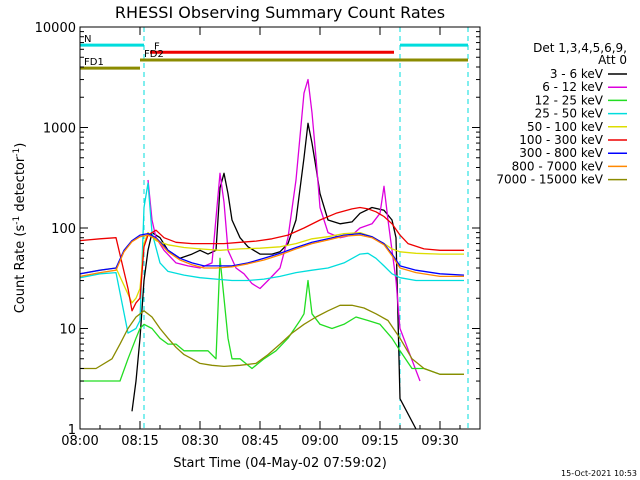  Describe the element at coordinates (67, 330) in the screenshot. I see `y-tick-label-1: 10` at that location.